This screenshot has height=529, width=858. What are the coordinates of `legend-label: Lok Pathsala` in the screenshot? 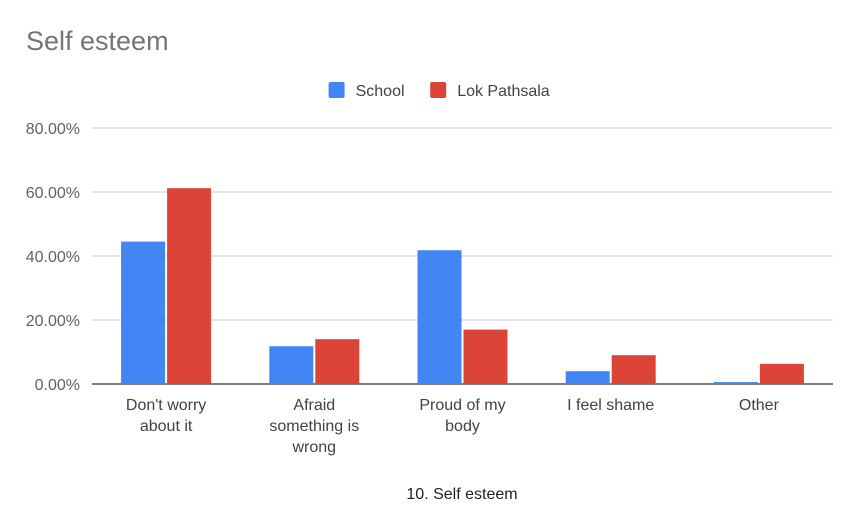 It's located at (503, 91).